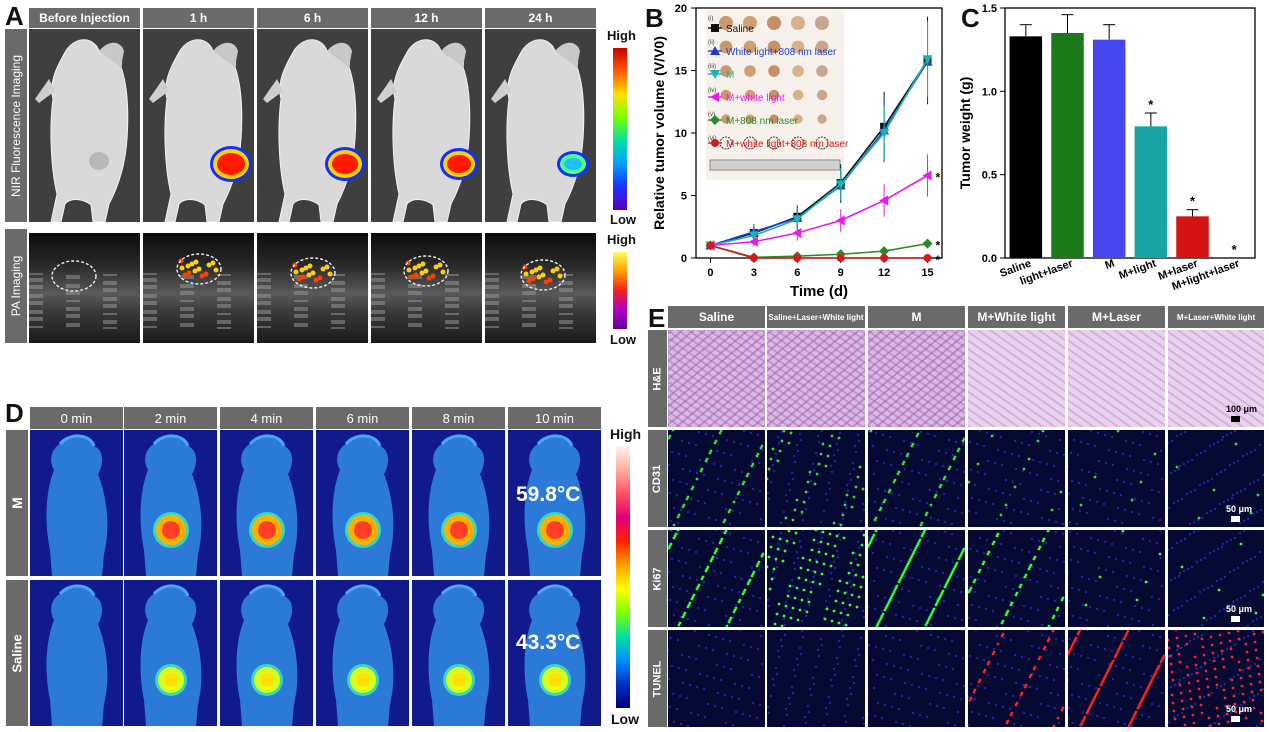 The width and height of the screenshot is (1269, 732). Describe the element at coordinates (657, 678) in the screenshot. I see `panel-e-row-label: TUNEL` at that location.